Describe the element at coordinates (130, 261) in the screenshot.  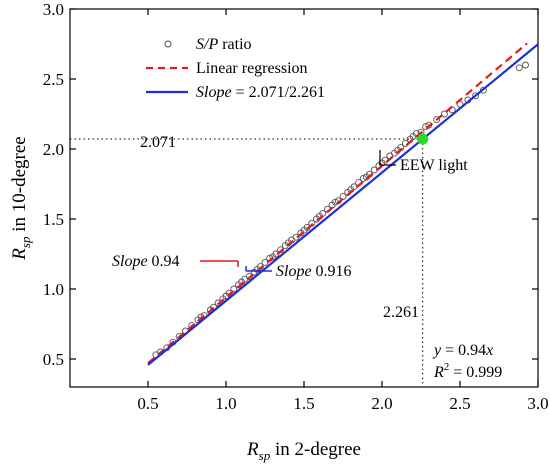
I see `slope-red-italic: Slope` at that location.